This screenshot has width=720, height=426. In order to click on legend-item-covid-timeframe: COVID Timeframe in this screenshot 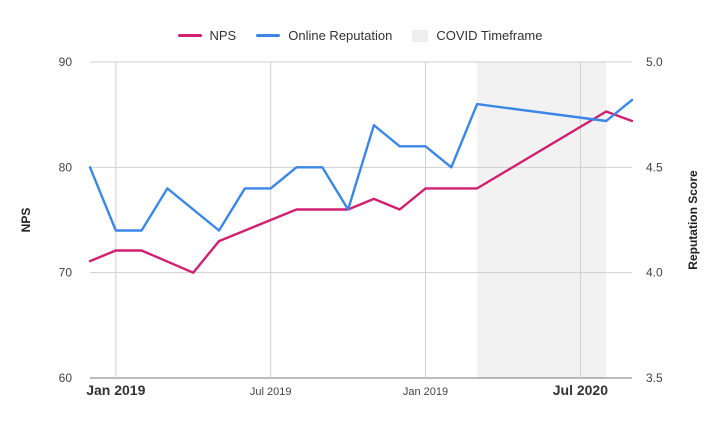, I will do `click(477, 35)`.